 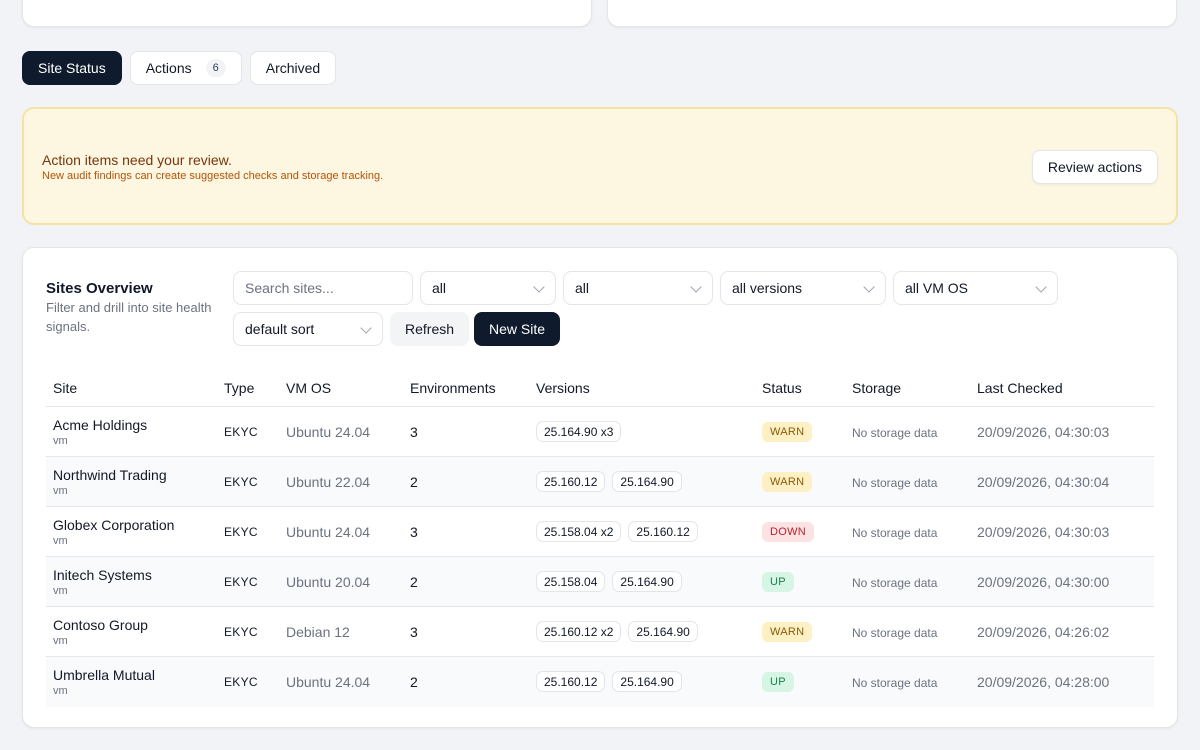 I want to click on filter-select-status: all, so click(x=488, y=288).